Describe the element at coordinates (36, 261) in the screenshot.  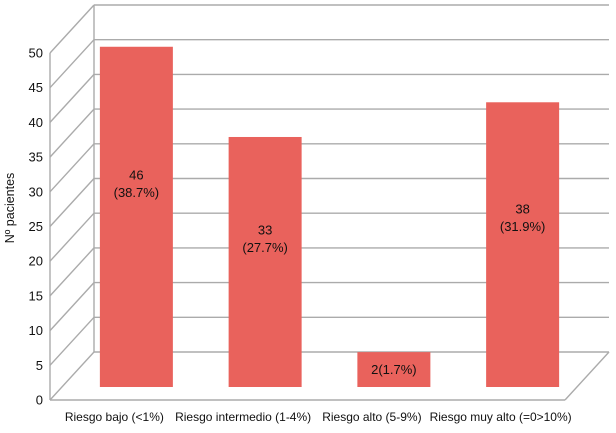
I see `y-tick-label: 20` at that location.